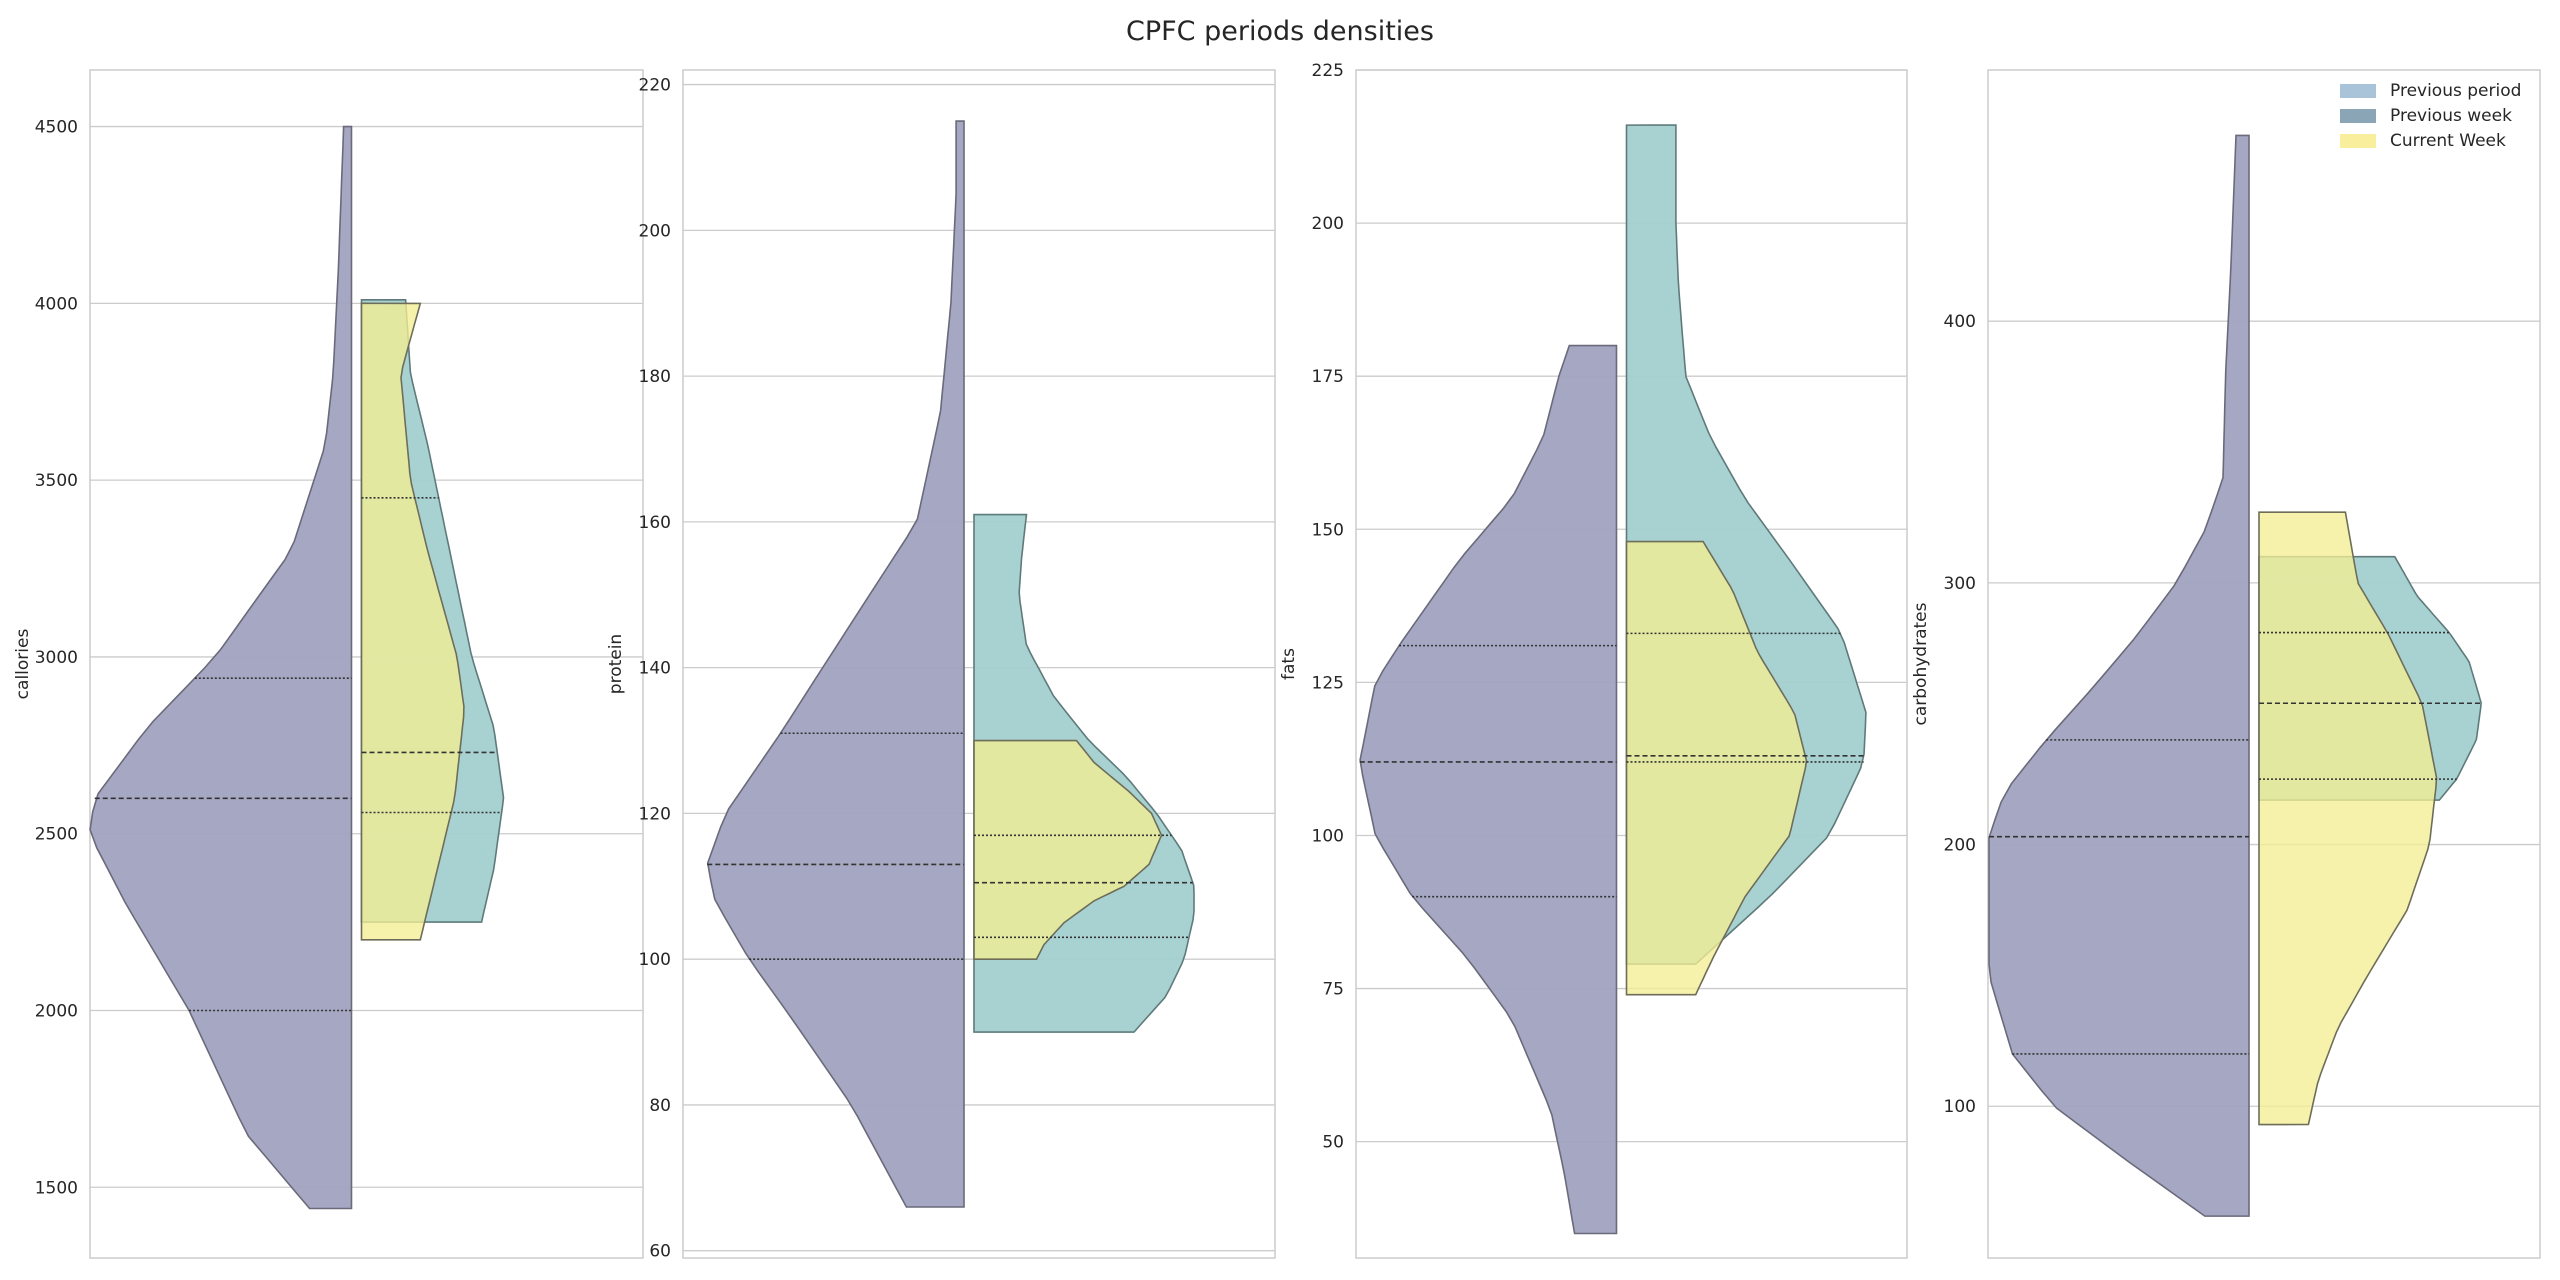 The height and width of the screenshot is (1280, 2560). I want to click on y-tick-label-protein-120: 120, so click(655, 814).